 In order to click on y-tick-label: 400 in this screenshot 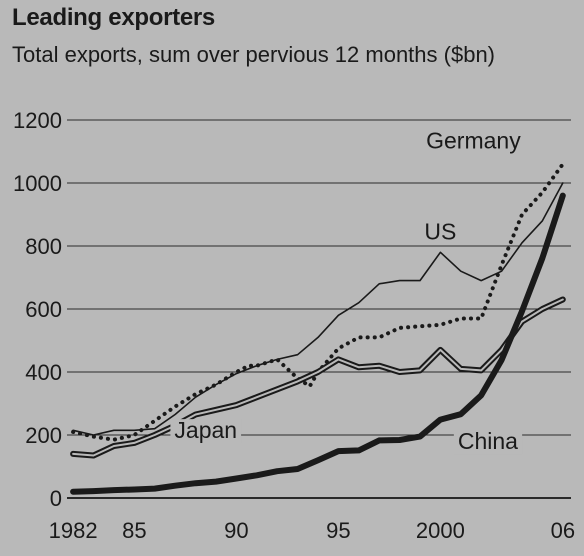, I will do `click(43, 372)`.